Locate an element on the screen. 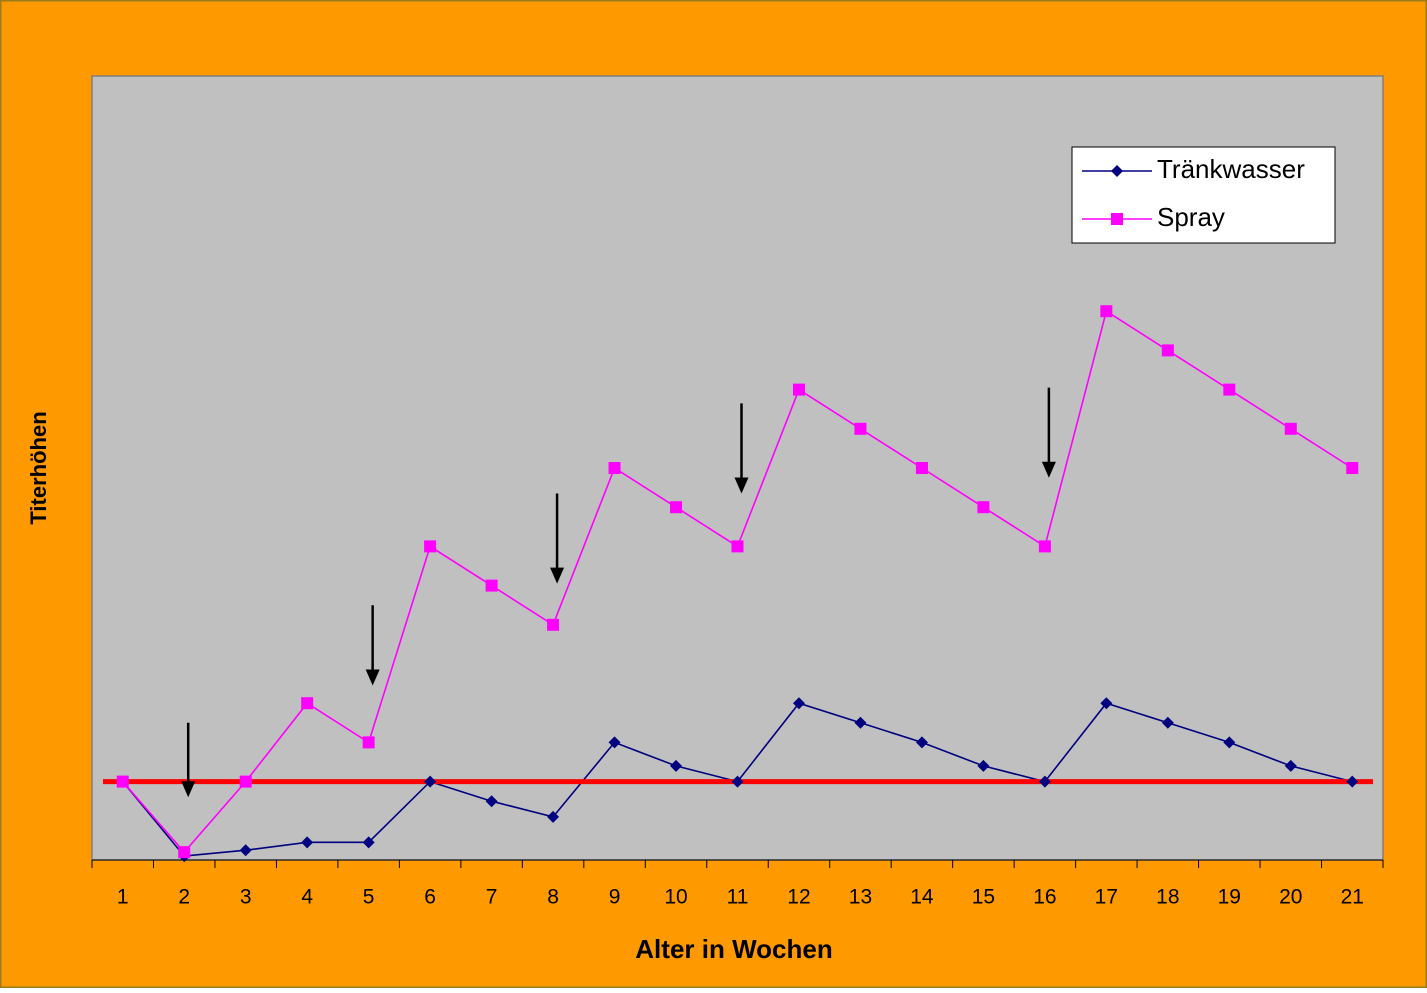 Image resolution: width=1427 pixels, height=993 pixels. y-axis-label: Titerhöhen is located at coordinates (38, 467).